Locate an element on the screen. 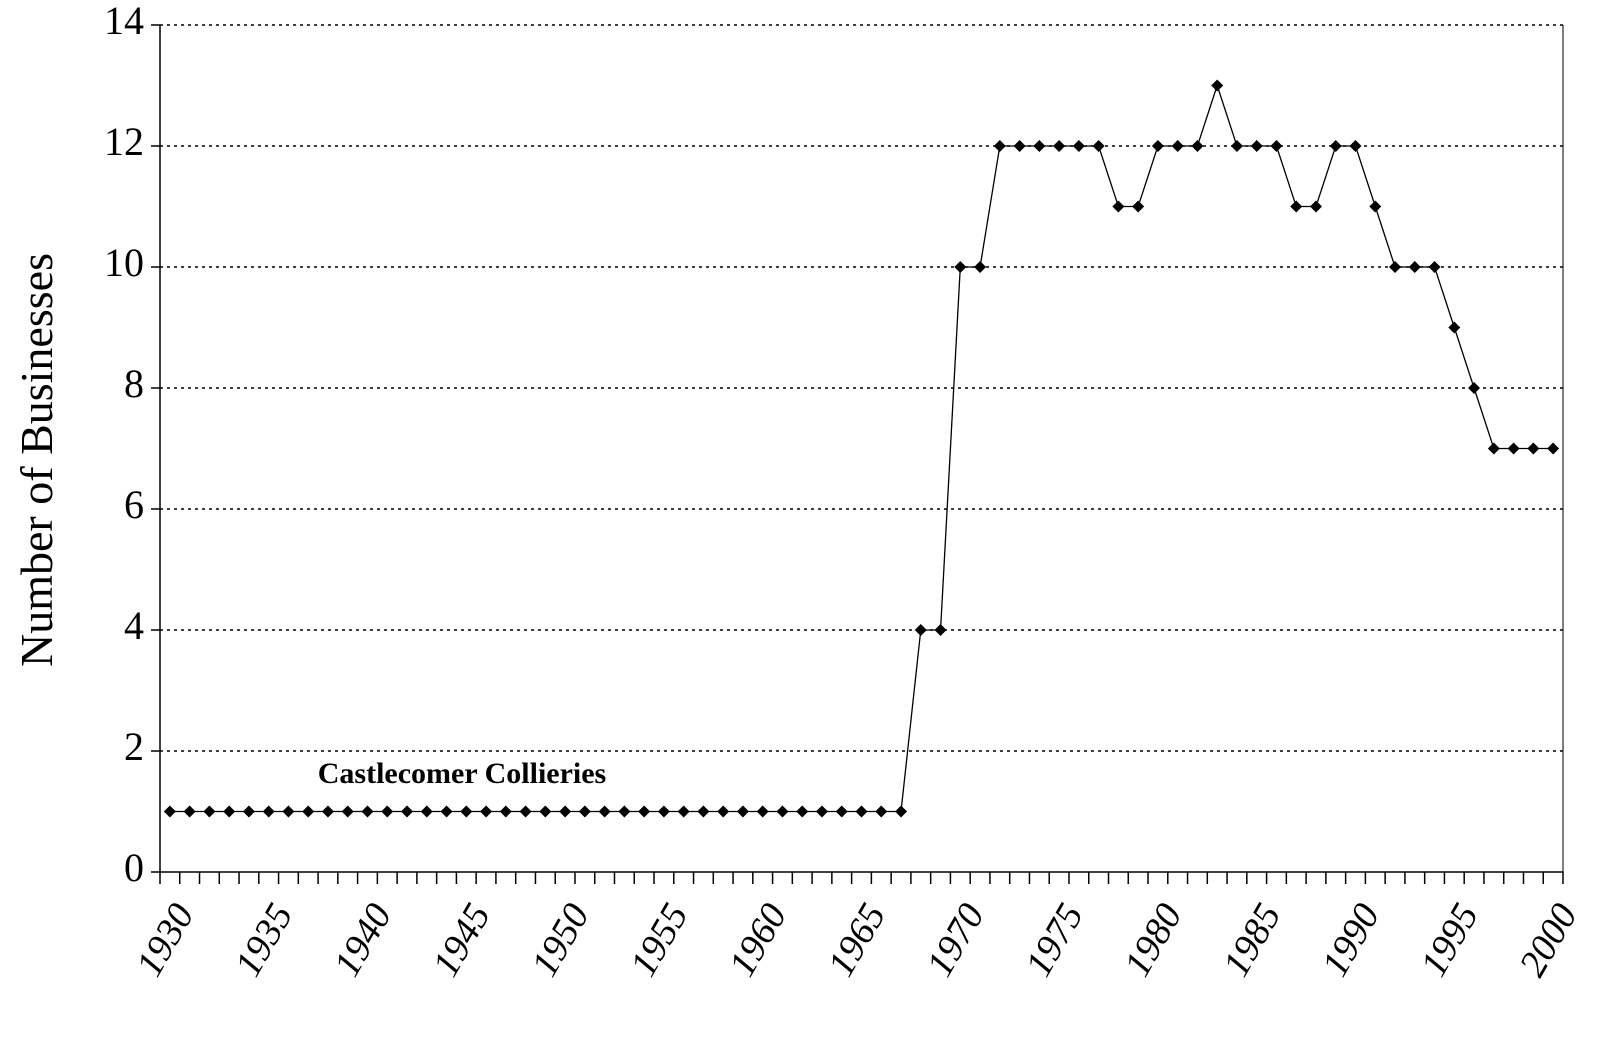 The width and height of the screenshot is (1602, 1042). x-tick-label: 1955 is located at coordinates (659, 940).